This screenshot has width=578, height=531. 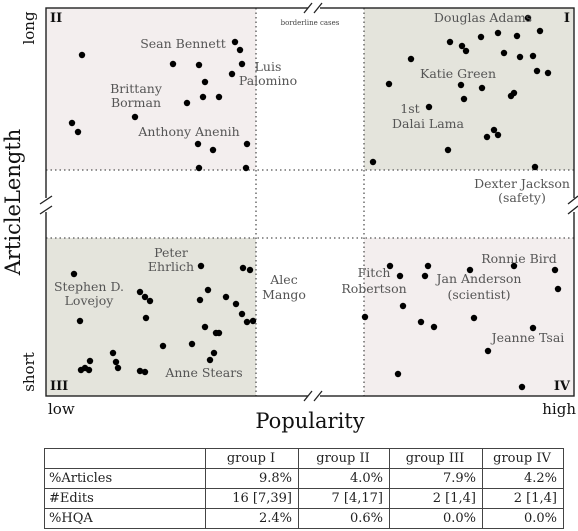 I want to click on right-axis-break, so click(x=572, y=205).